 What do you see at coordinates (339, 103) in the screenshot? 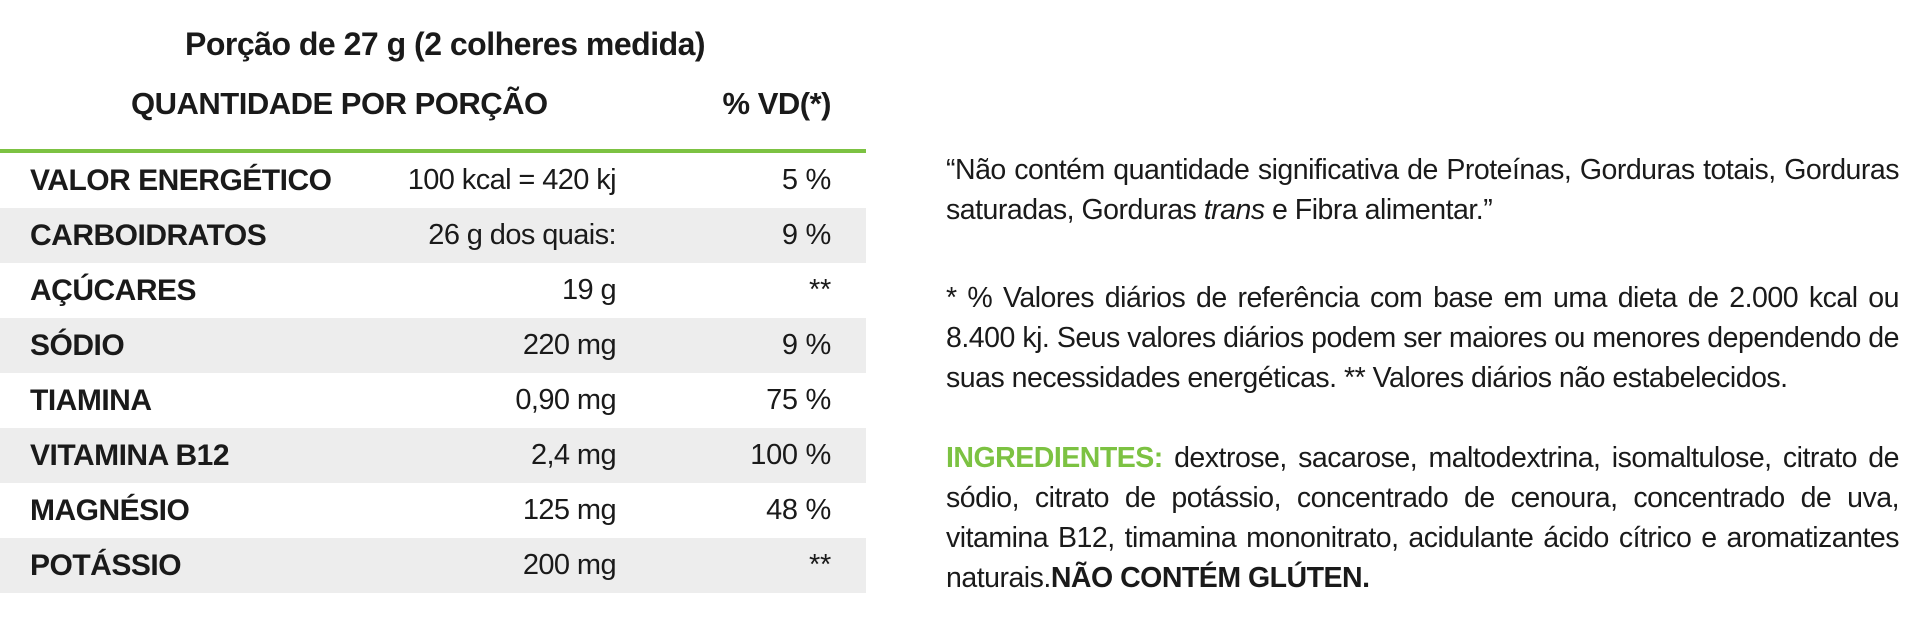
I see `header-quantity: QUANTIDADE POR PORÇÃO` at bounding box center [339, 103].